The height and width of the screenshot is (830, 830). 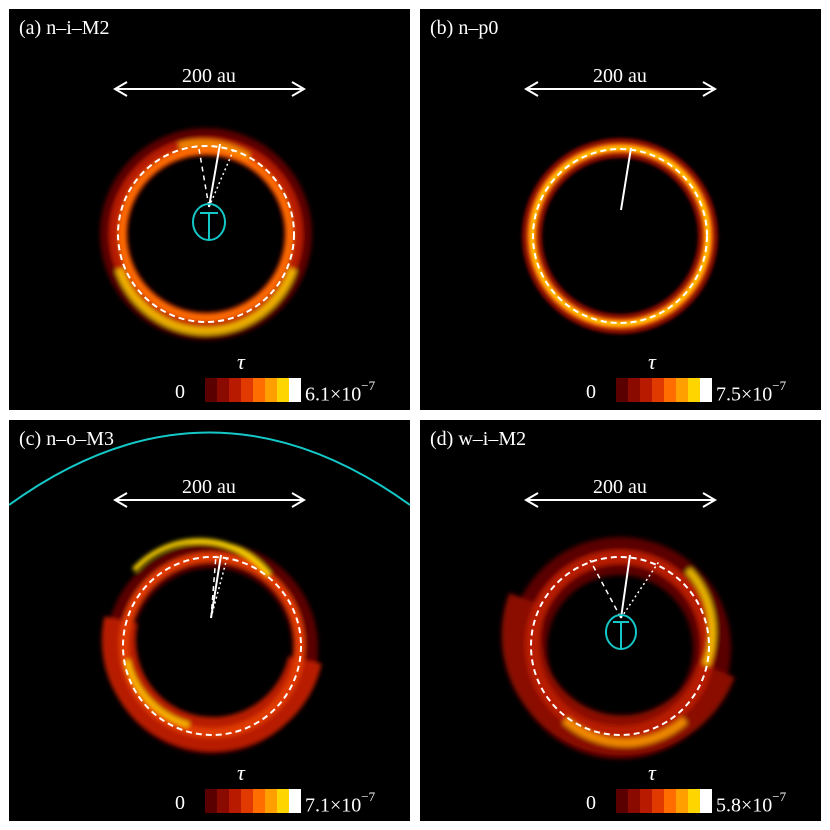 I want to click on panel-label: (d) w–i–M2, so click(x=478, y=439).